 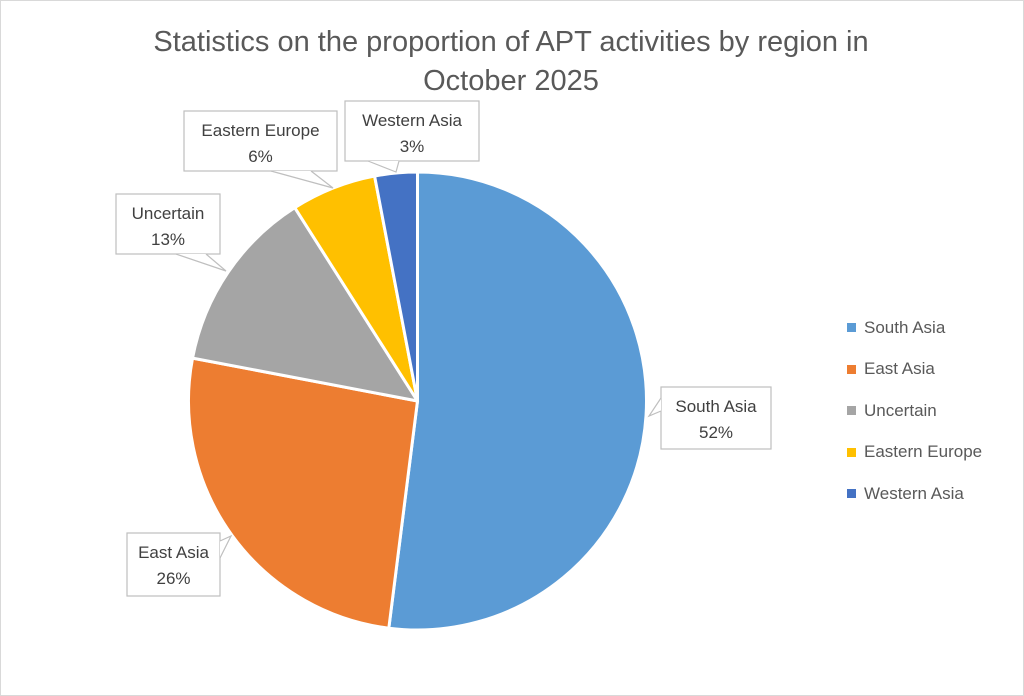 I want to click on data-label-eastern-europe: Eastern Europe 6%, so click(x=260, y=149).